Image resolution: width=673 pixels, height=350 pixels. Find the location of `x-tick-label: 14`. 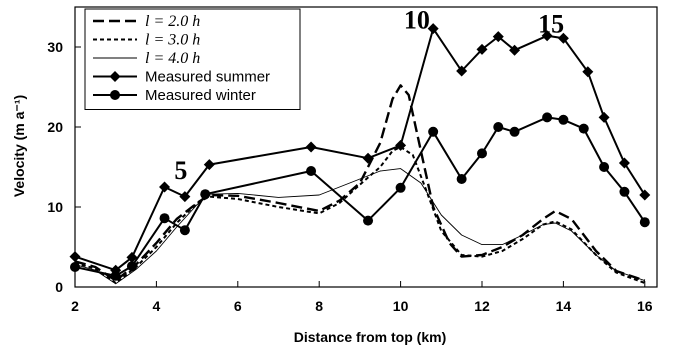

x-tick-label: 14 is located at coordinates (564, 306).